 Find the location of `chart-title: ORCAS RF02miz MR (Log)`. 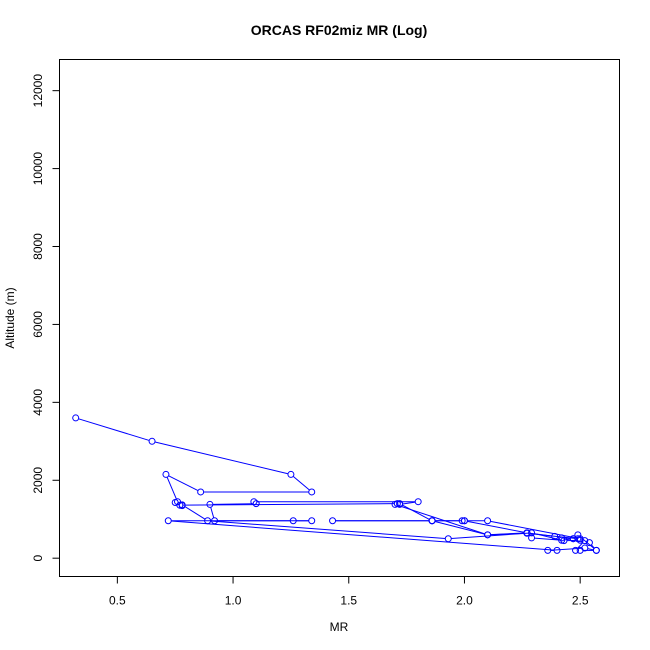

chart-title: ORCAS RF02miz MR (Log) is located at coordinates (339, 30).